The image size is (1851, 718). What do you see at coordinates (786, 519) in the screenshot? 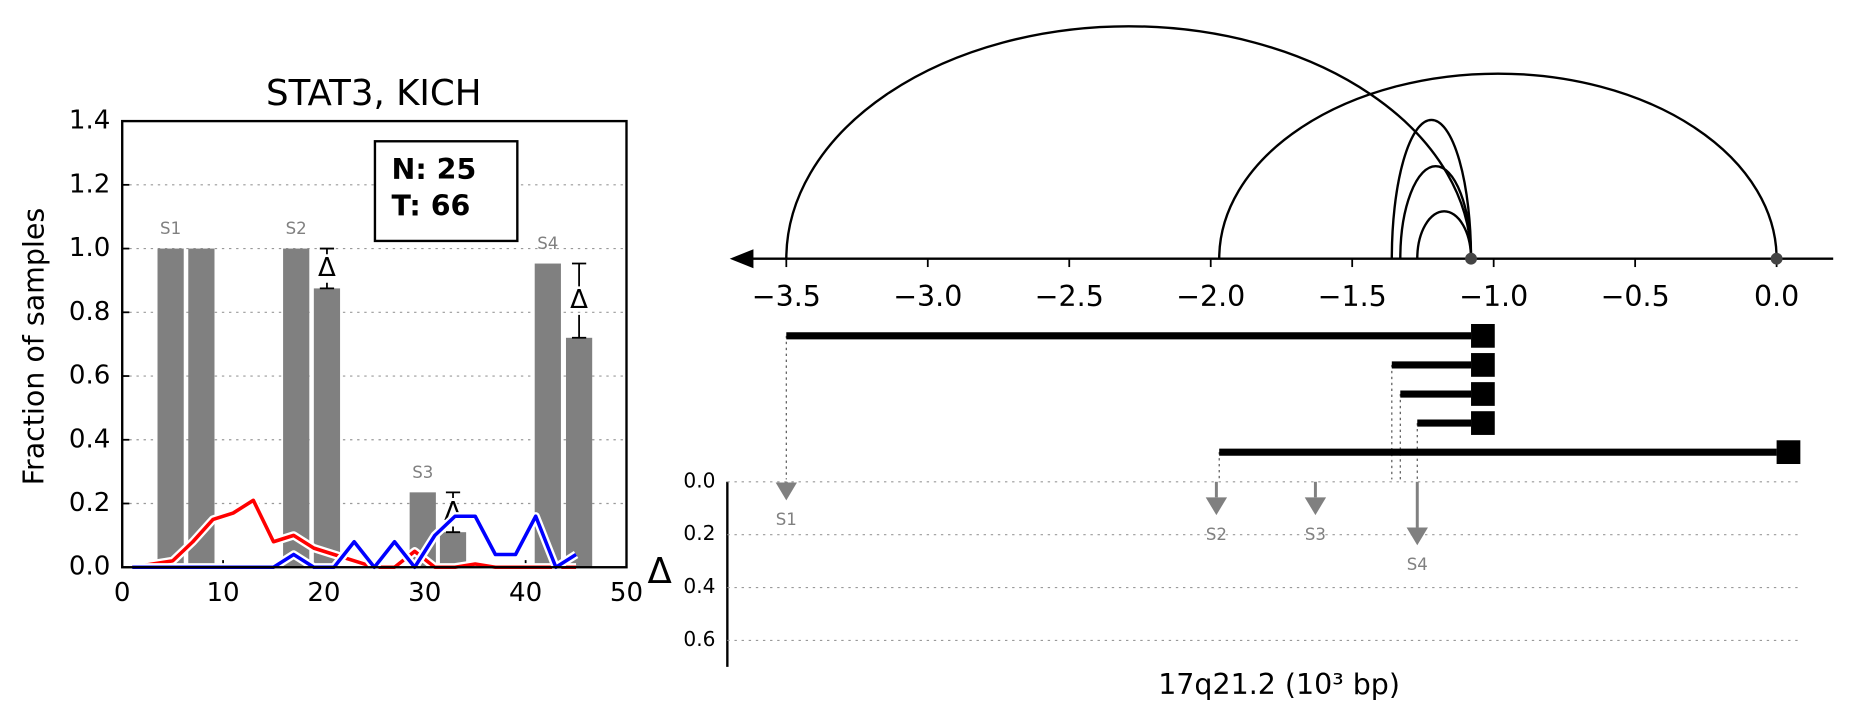
I see `delta-marker-label: S1` at bounding box center [786, 519].